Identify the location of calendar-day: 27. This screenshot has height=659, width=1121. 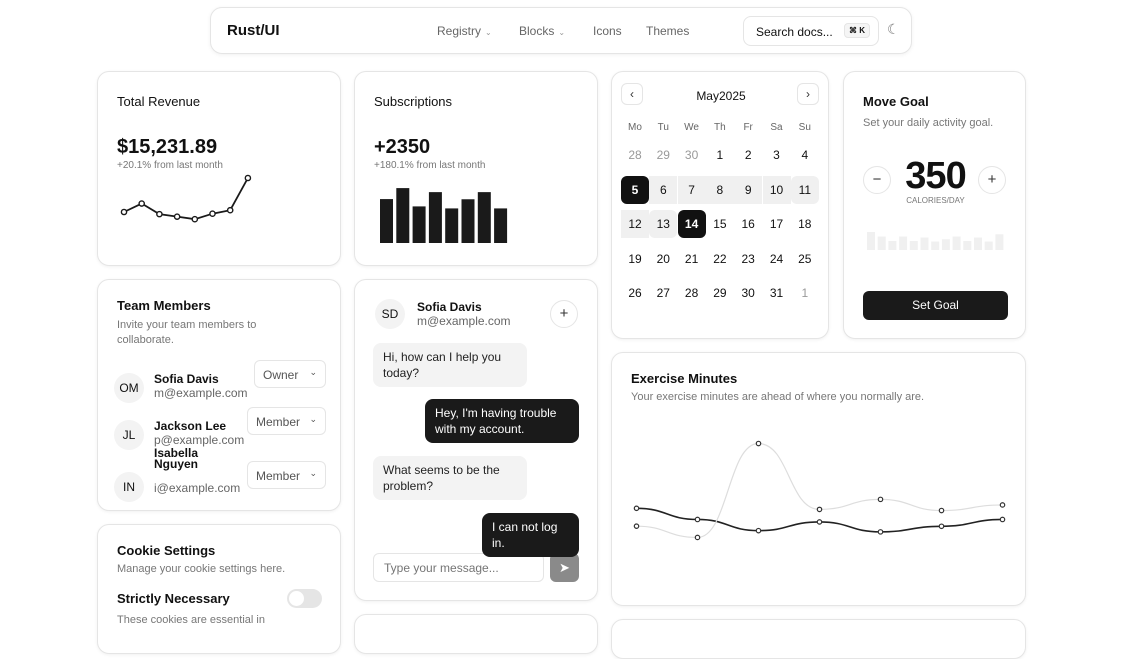
(663, 293).